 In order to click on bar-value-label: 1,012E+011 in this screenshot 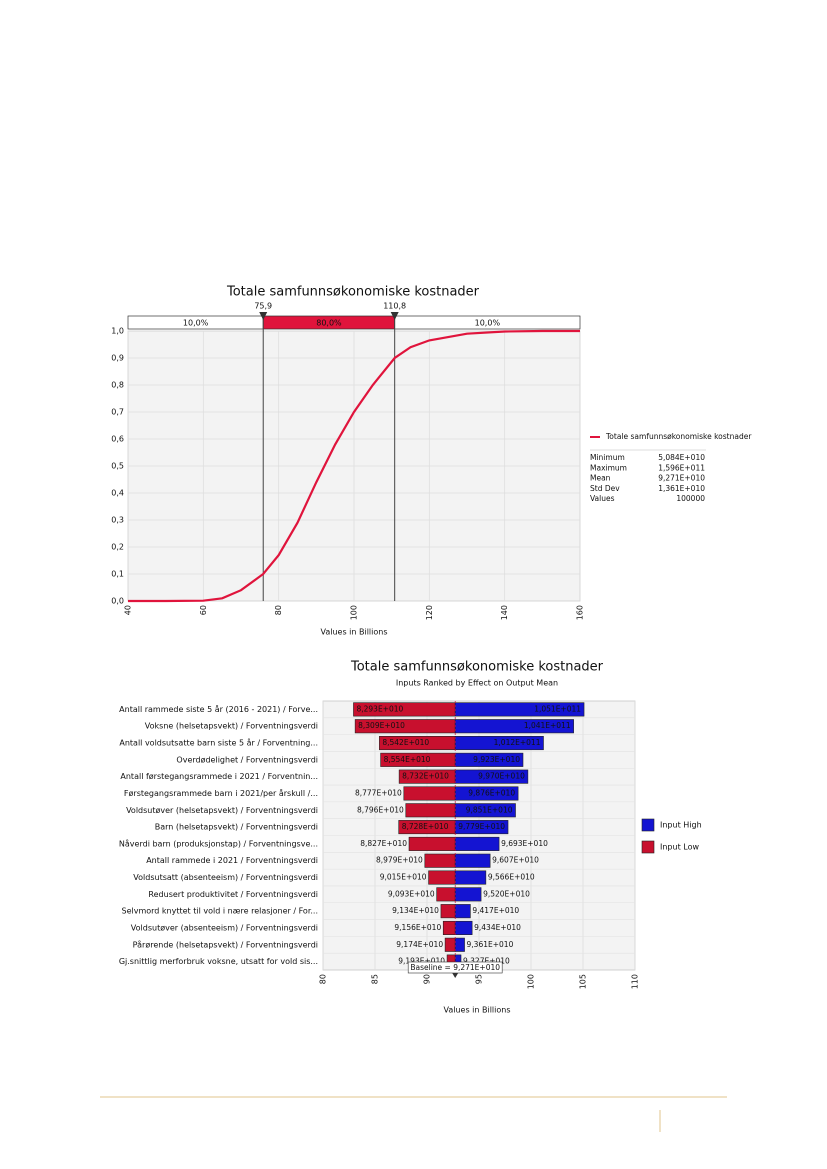, I will do `click(517, 742)`.